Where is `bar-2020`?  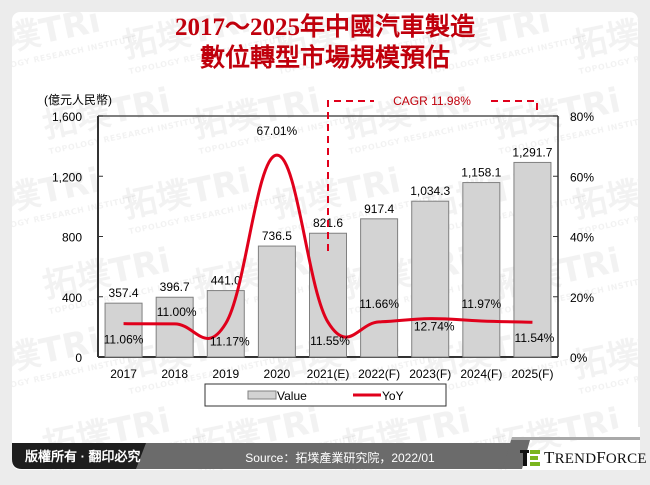 bar-2020 is located at coordinates (276, 301).